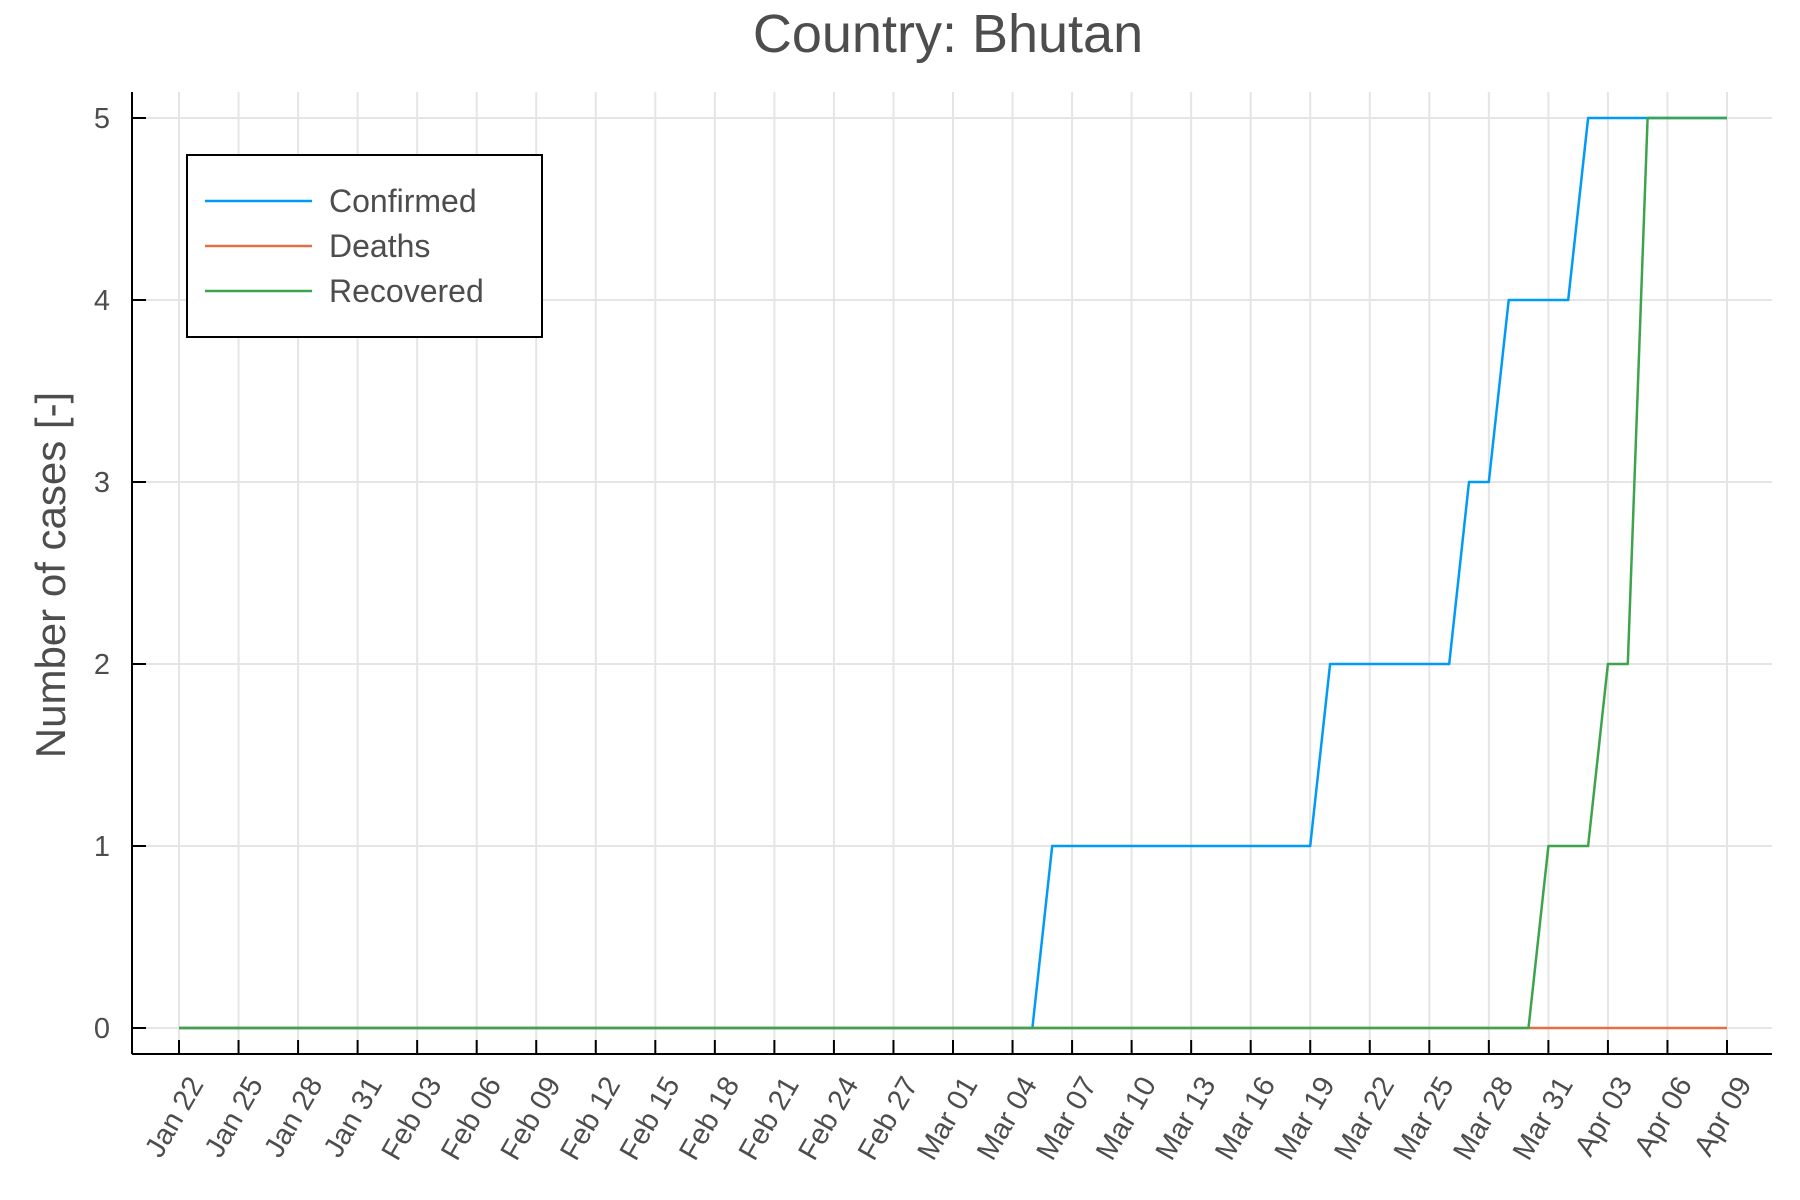 Image resolution: width=1800 pixels, height=1200 pixels. I want to click on y-tick-label: 3, so click(102, 483).